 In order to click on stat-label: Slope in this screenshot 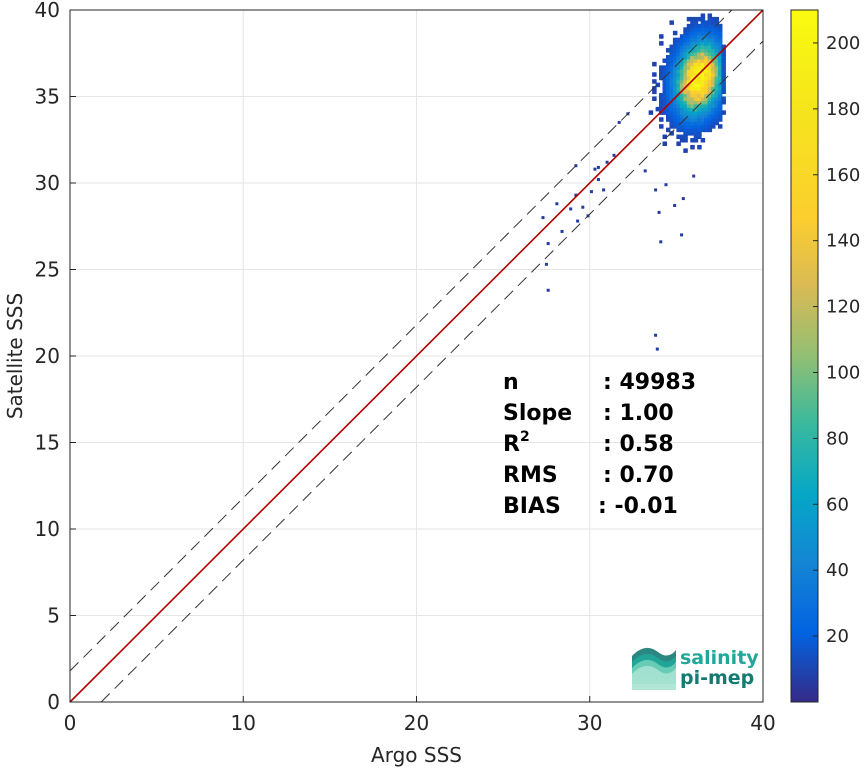, I will do `click(537, 413)`.